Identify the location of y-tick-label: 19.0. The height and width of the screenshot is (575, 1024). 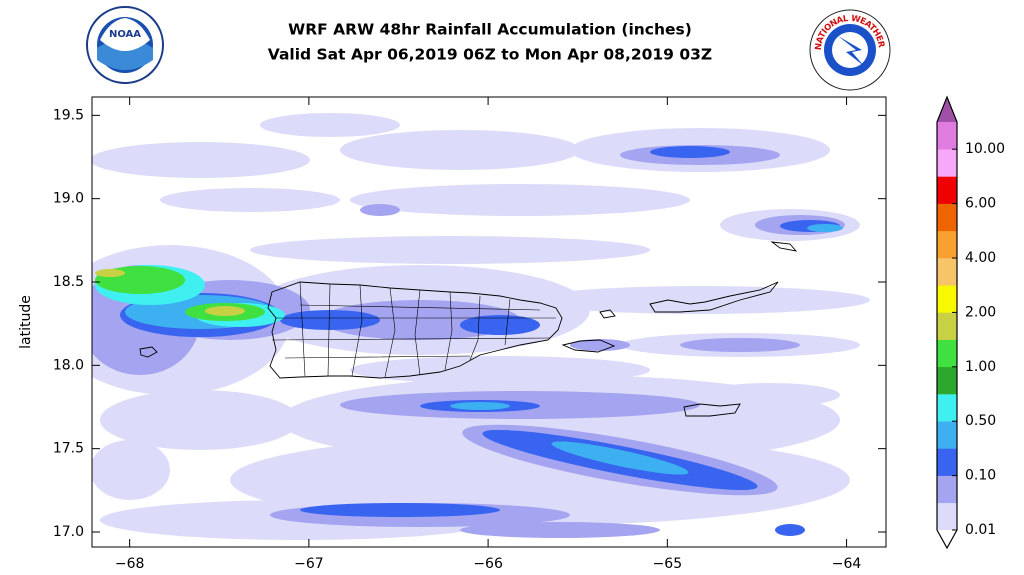
(68, 199).